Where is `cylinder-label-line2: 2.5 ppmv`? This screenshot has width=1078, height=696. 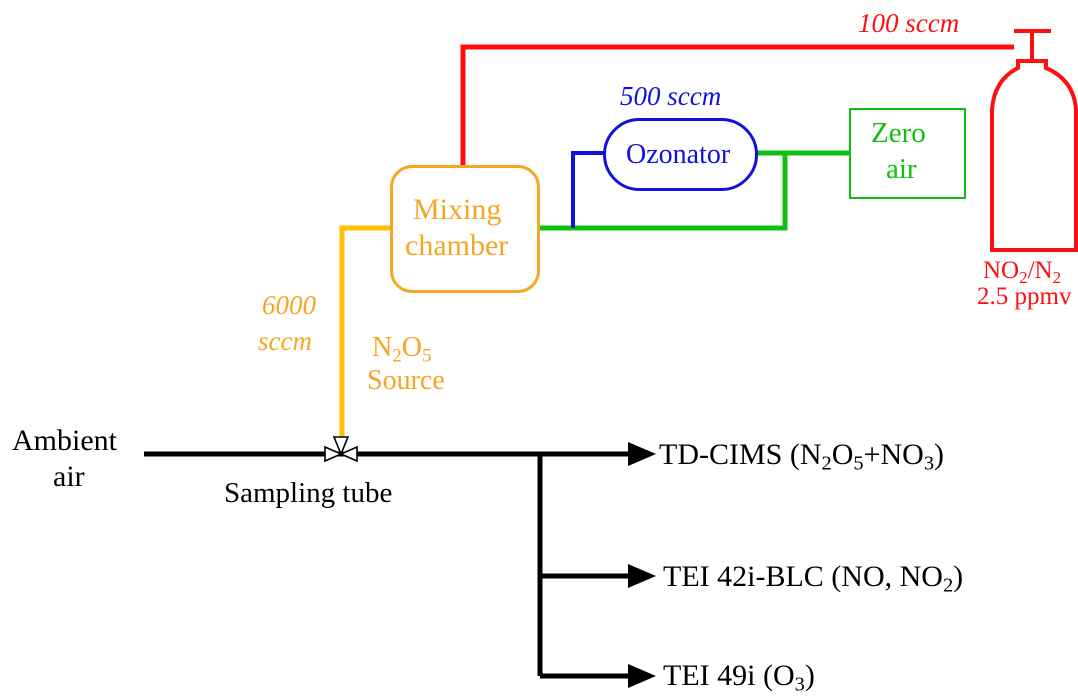 cylinder-label-line2: 2.5 ppmv is located at coordinates (1024, 296).